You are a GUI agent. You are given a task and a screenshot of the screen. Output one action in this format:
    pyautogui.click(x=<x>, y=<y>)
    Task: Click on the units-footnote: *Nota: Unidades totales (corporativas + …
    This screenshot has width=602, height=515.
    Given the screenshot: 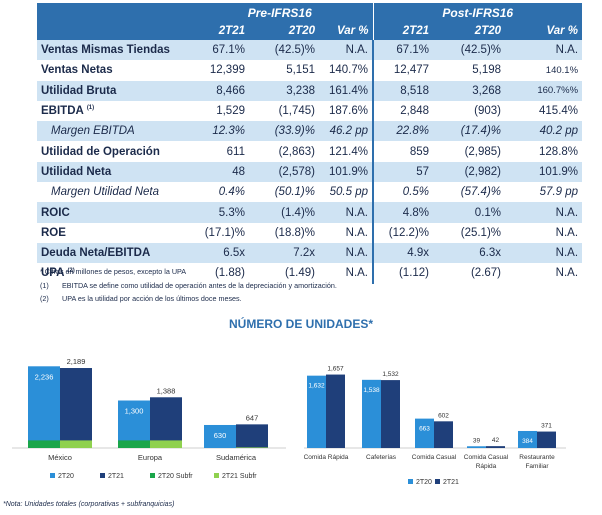 What is the action you would take?
    pyautogui.click(x=89, y=504)
    